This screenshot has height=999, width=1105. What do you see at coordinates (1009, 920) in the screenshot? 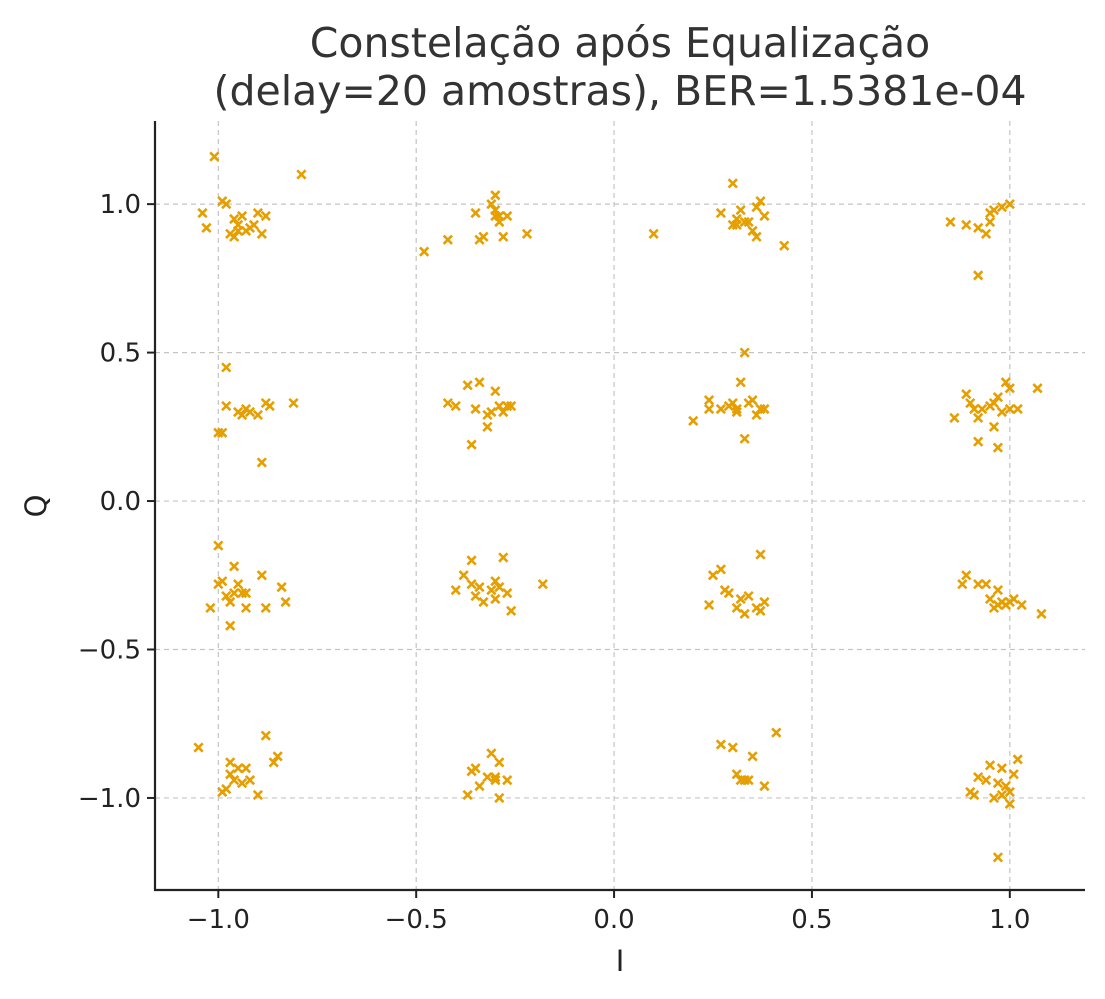
I see `x-tick-label: 1.0` at bounding box center [1009, 920].